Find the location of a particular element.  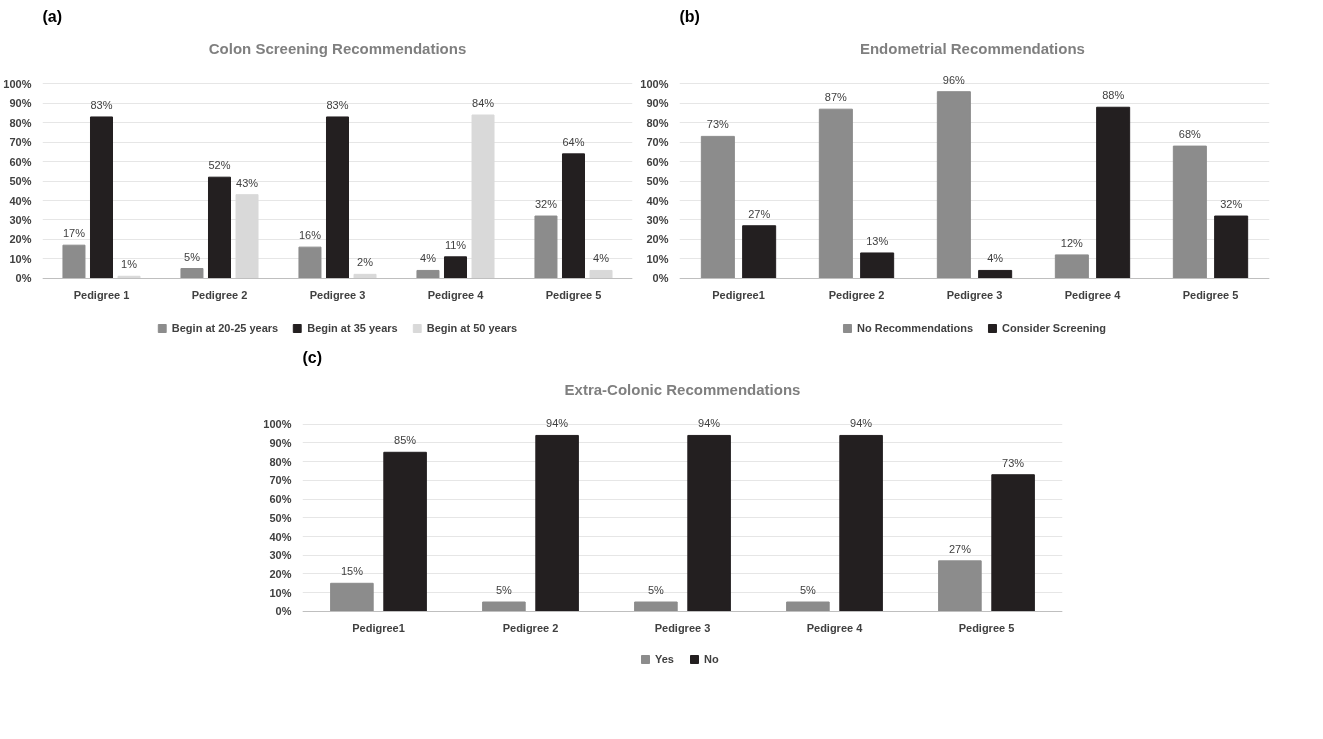

data-label: 43% is located at coordinates (247, 182).